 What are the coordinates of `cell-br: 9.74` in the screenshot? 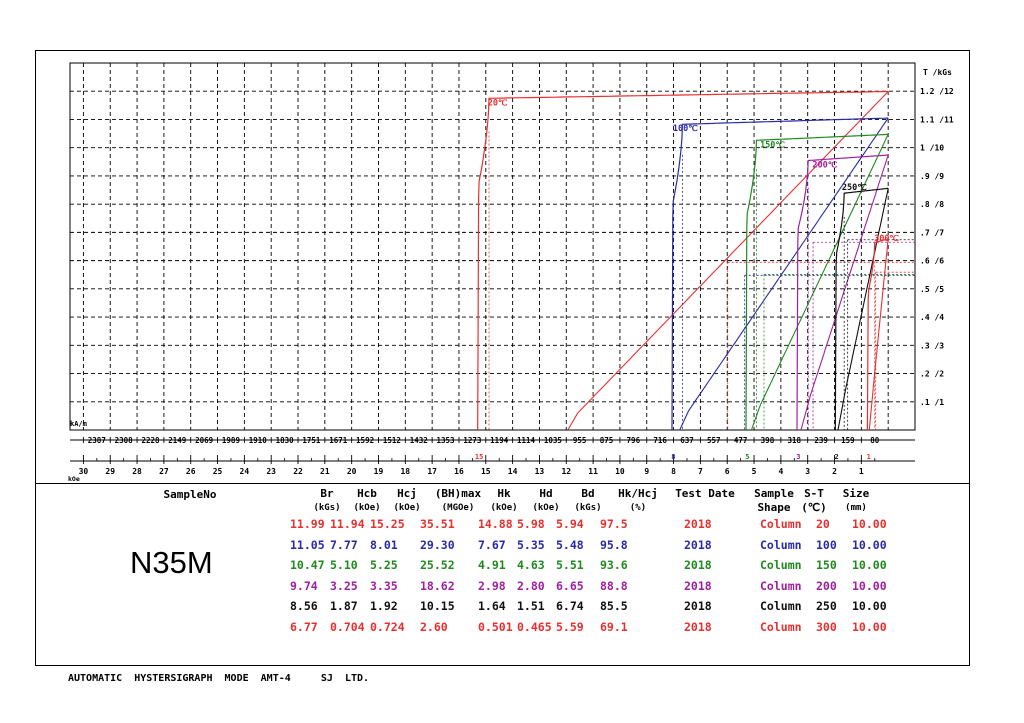 It's located at (304, 585).